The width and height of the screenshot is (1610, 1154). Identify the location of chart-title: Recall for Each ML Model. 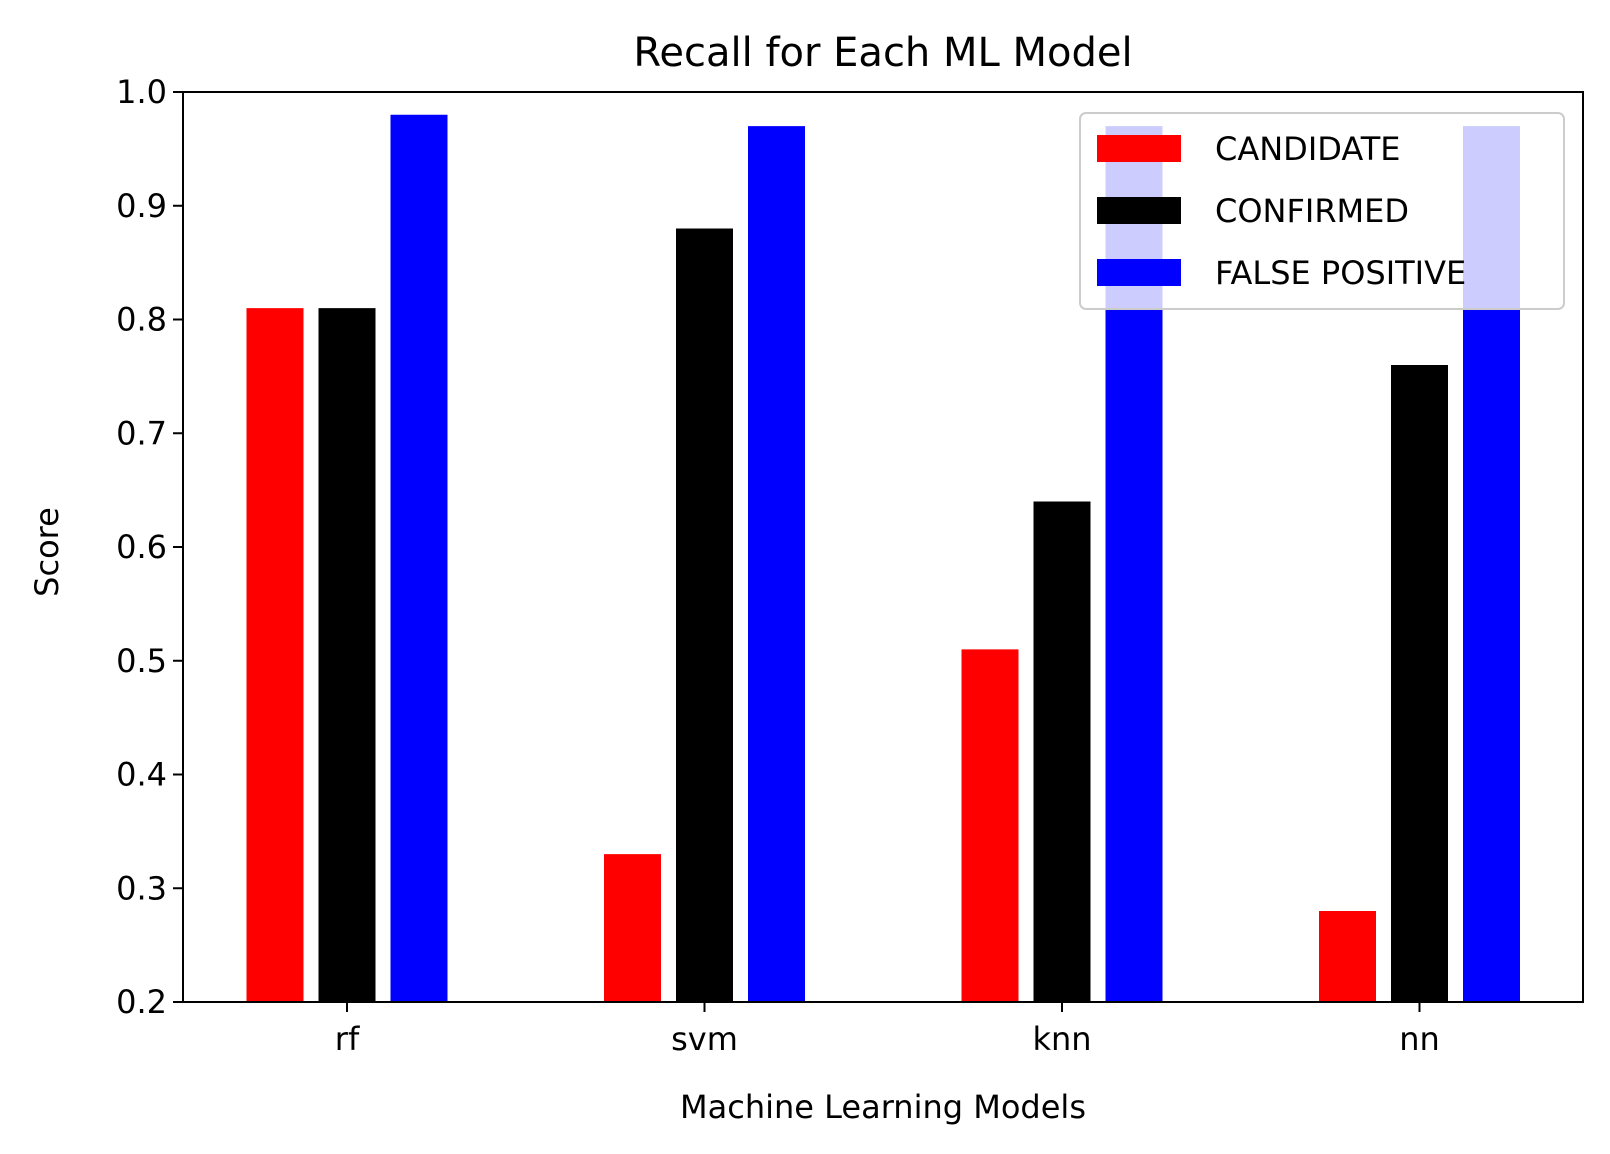
(882, 53).